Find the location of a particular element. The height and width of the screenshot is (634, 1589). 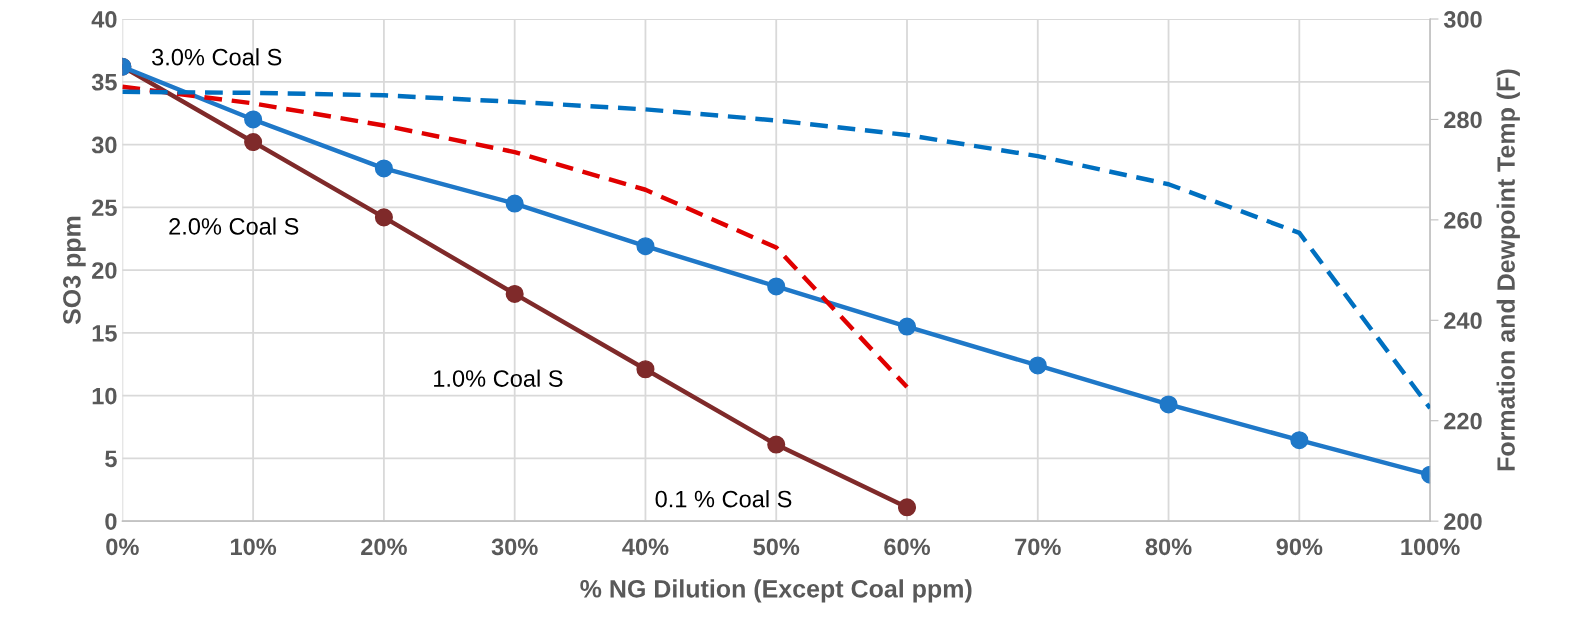

annotation: 0.1 % Coal S is located at coordinates (723, 499).